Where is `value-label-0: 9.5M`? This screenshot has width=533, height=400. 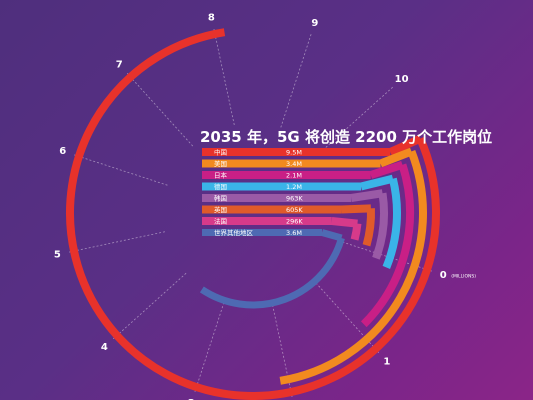 value-label-0: 9.5M is located at coordinates (294, 153).